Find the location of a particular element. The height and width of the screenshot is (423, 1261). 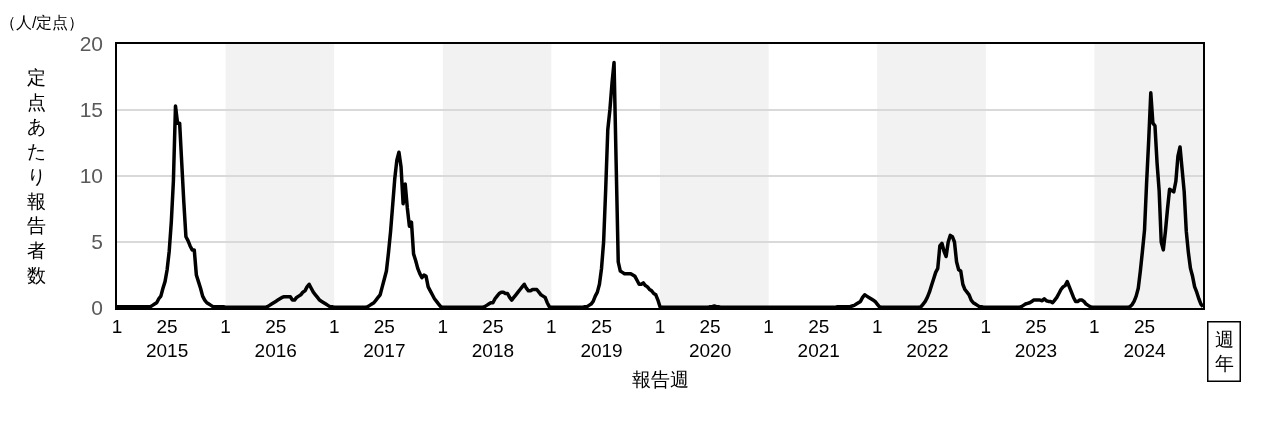

x-tick-label: 25 2022 is located at coordinates (927, 338).